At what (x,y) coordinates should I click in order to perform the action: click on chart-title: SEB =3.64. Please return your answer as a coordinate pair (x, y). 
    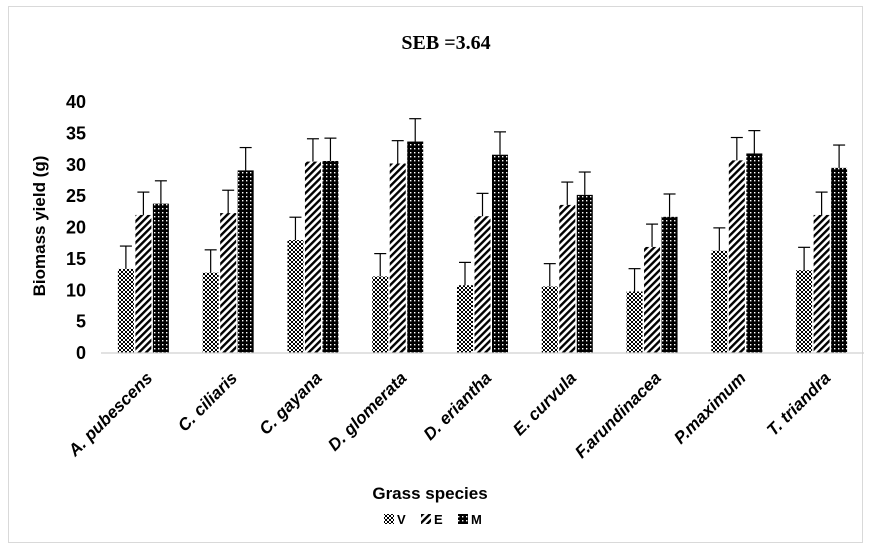
    Looking at the image, I should click on (445, 43).